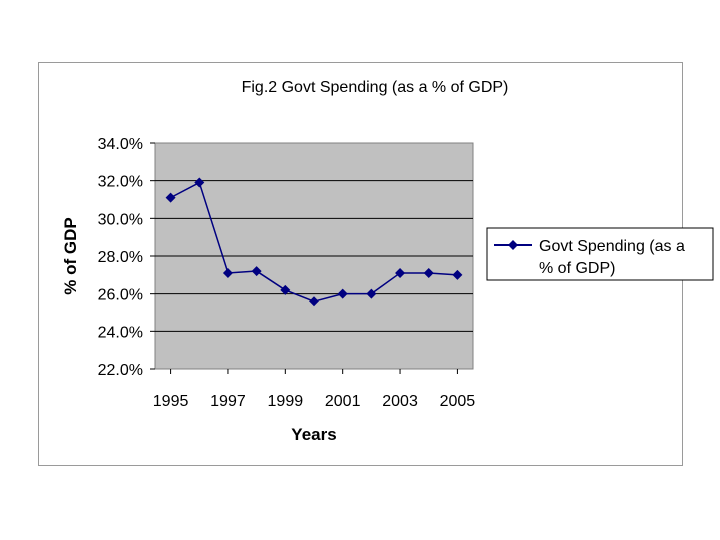 The image size is (720, 540). I want to click on x-tick-label: 1995, so click(171, 401).